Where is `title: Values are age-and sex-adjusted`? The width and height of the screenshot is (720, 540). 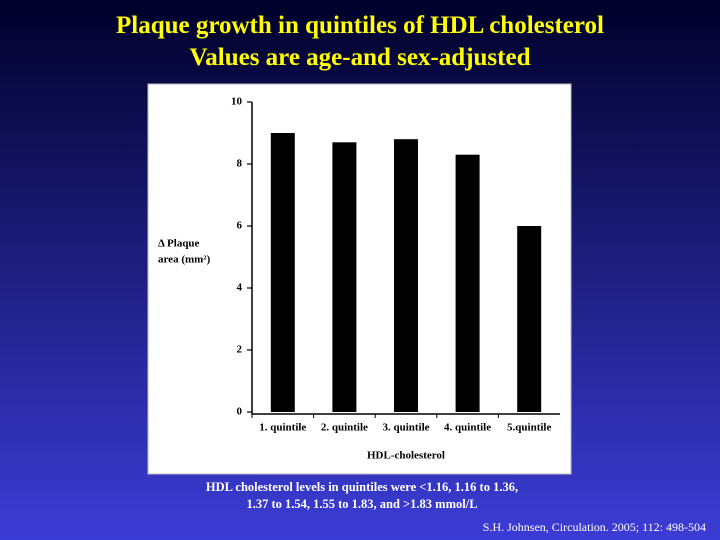 title: Values are age-and sex-adjusted is located at coordinates (360, 57).